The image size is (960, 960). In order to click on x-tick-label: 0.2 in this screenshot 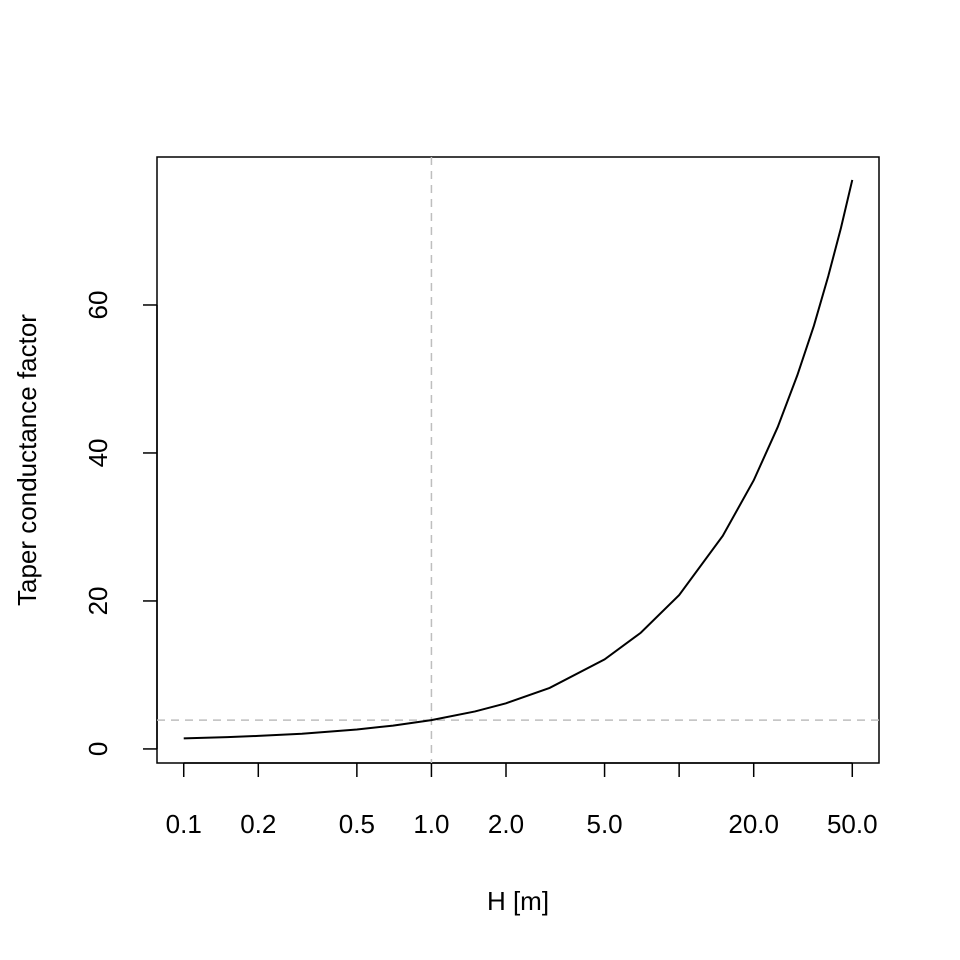, I will do `click(258, 824)`.